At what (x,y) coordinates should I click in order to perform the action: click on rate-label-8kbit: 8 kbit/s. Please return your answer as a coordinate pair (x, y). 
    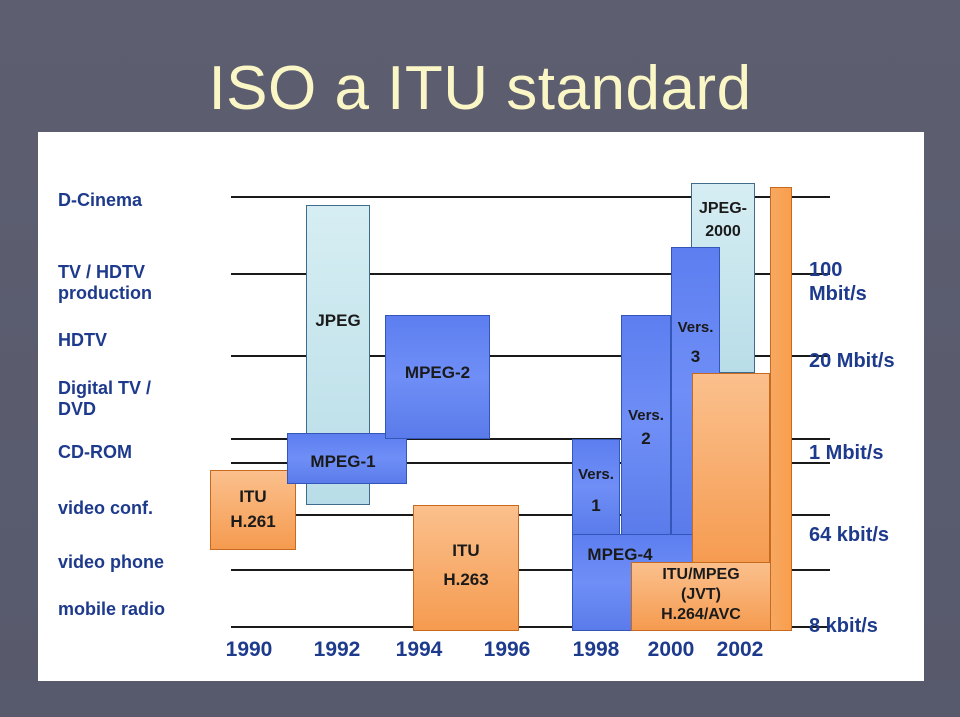
    Looking at the image, I should click on (843, 626).